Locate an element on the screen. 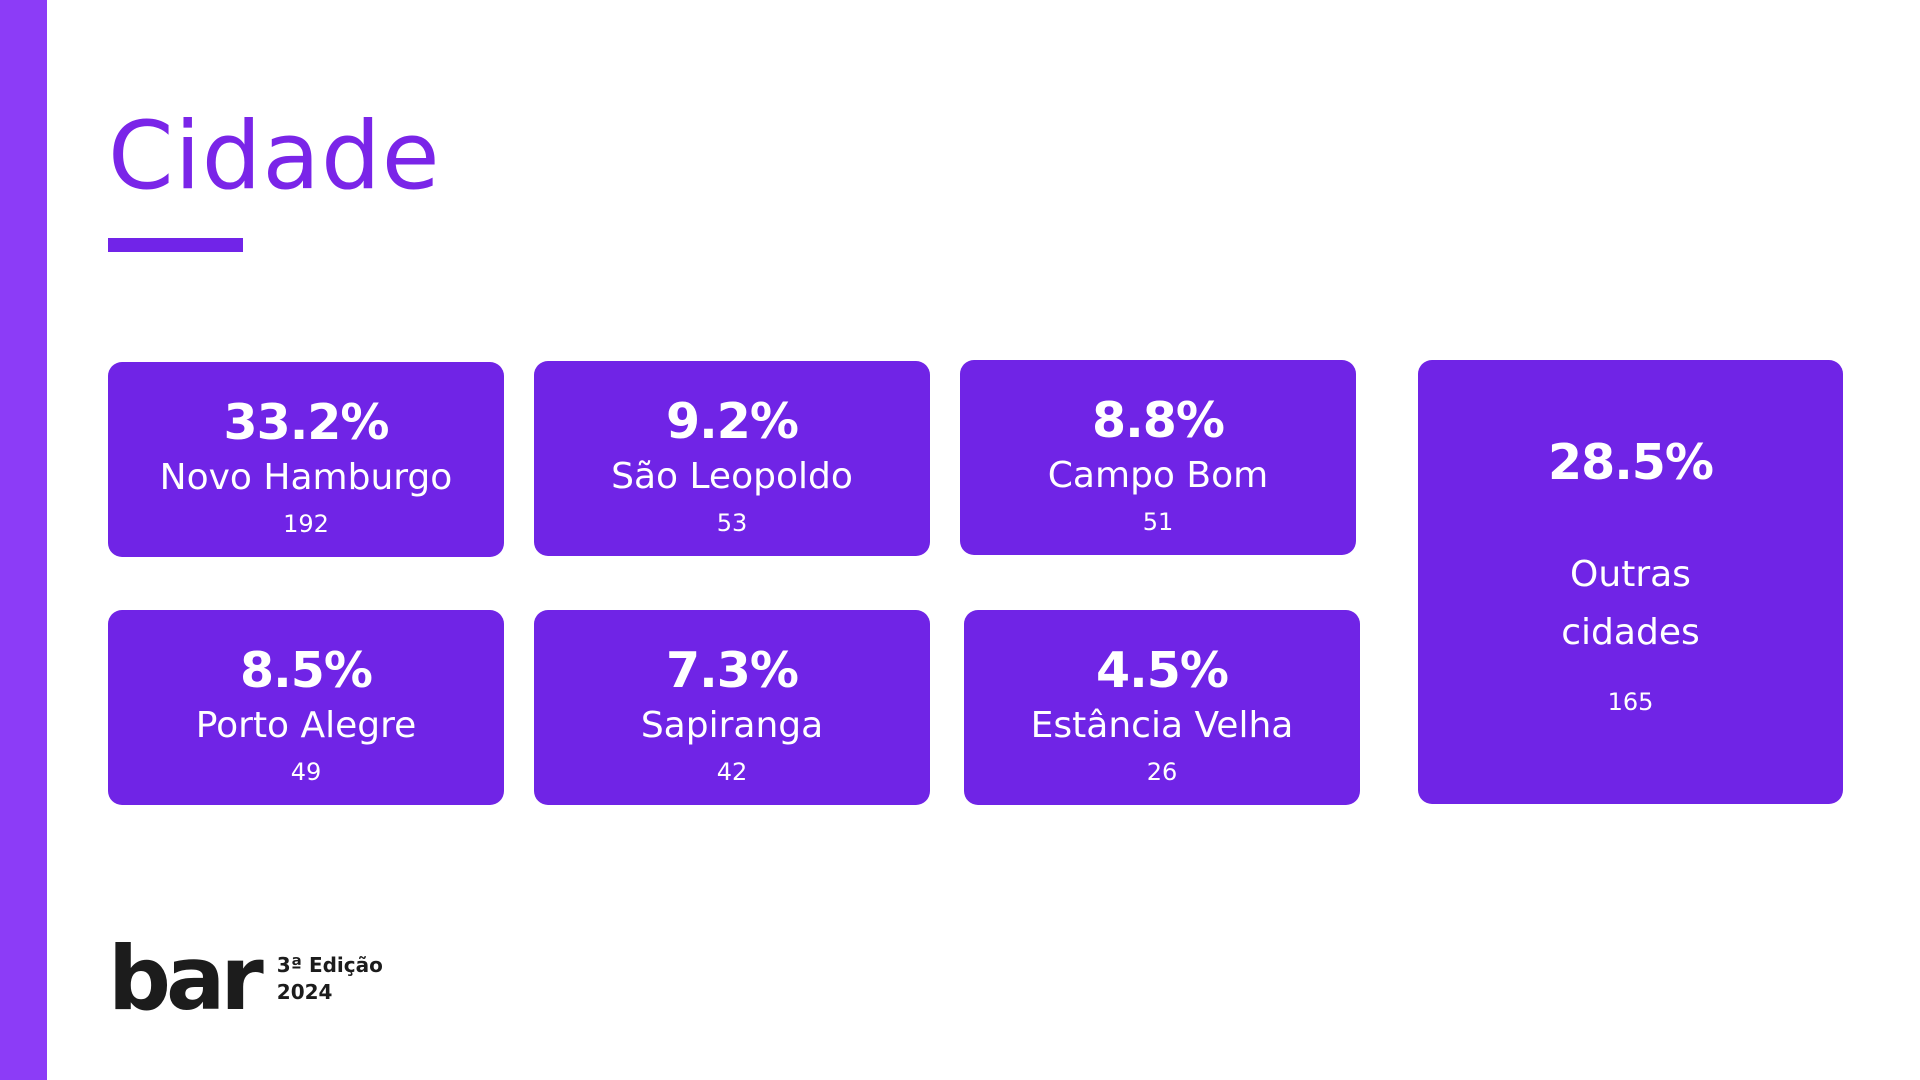 This screenshot has height=1080, width=1920. page-title: Cidade is located at coordinates (274, 156).